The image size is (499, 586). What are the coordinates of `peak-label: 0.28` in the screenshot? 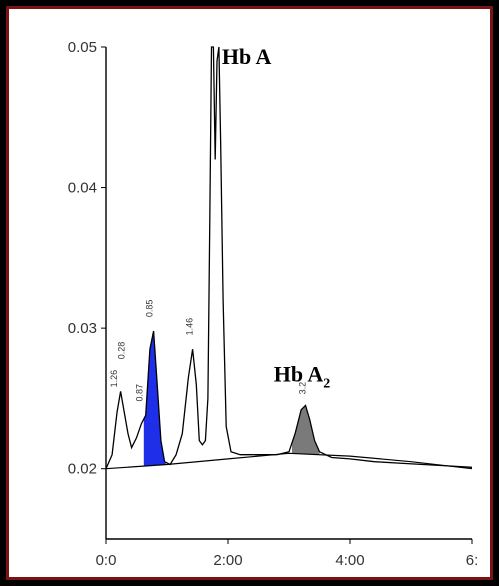 It's located at (121, 351).